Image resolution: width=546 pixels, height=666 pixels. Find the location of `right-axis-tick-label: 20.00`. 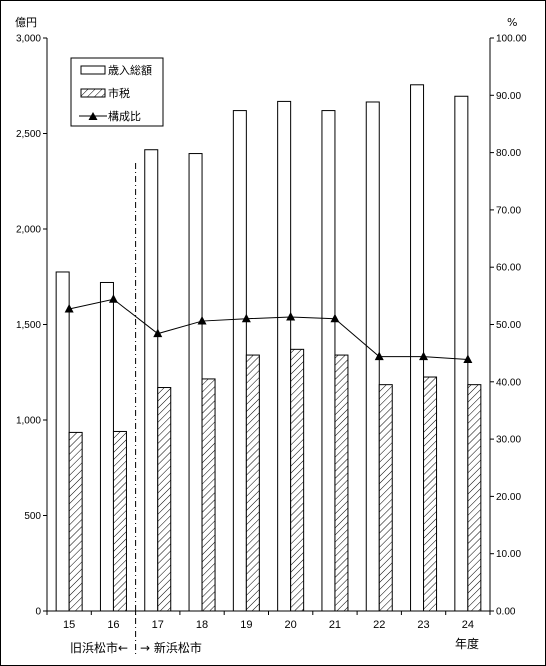

right-axis-tick-label: 20.00 is located at coordinates (508, 497).